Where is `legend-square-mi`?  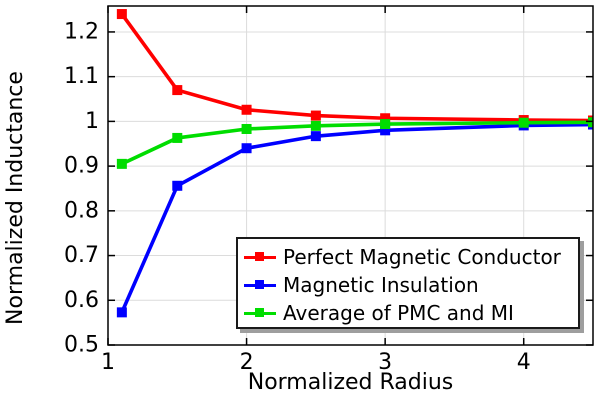 legend-square-mi is located at coordinates (259, 284).